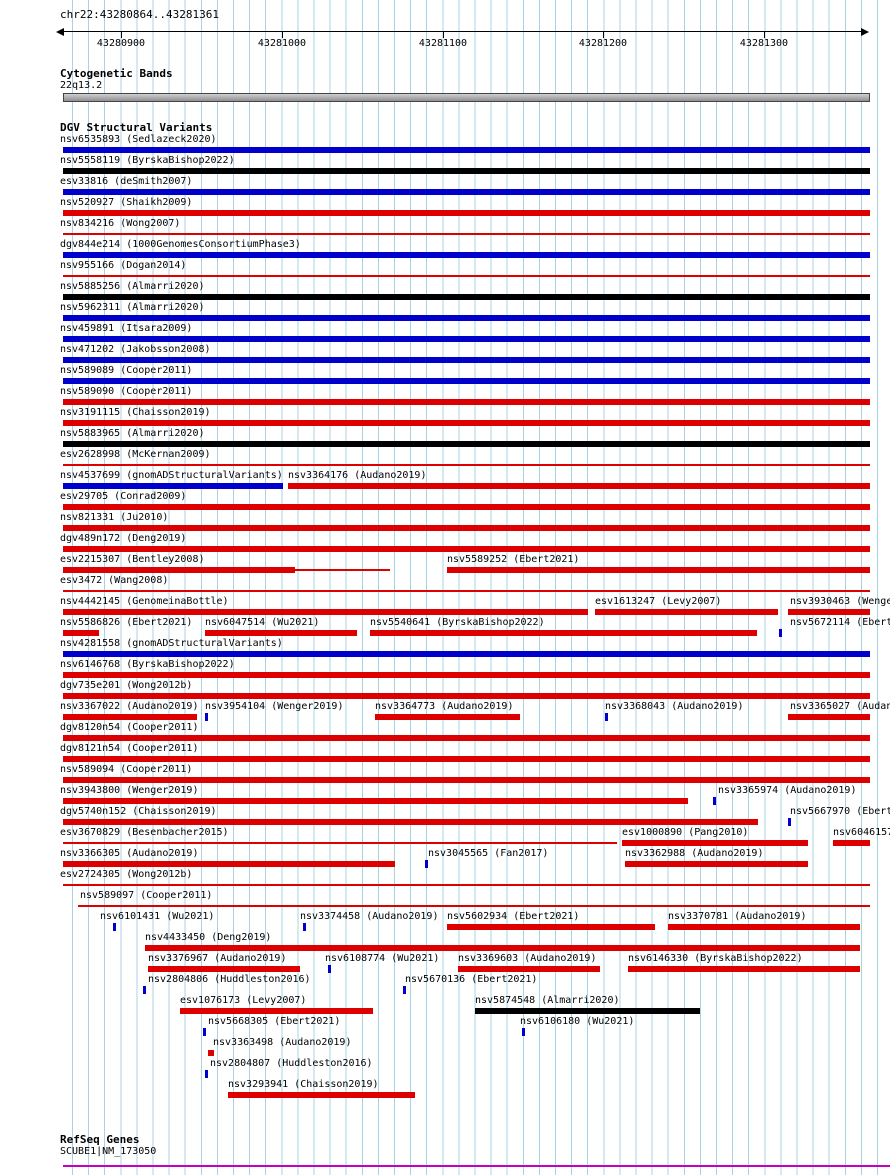 The image size is (890, 1175). Describe the element at coordinates (357, 475) in the screenshot. I see `variant-label: nsv3364176 (Audano2019)` at that location.